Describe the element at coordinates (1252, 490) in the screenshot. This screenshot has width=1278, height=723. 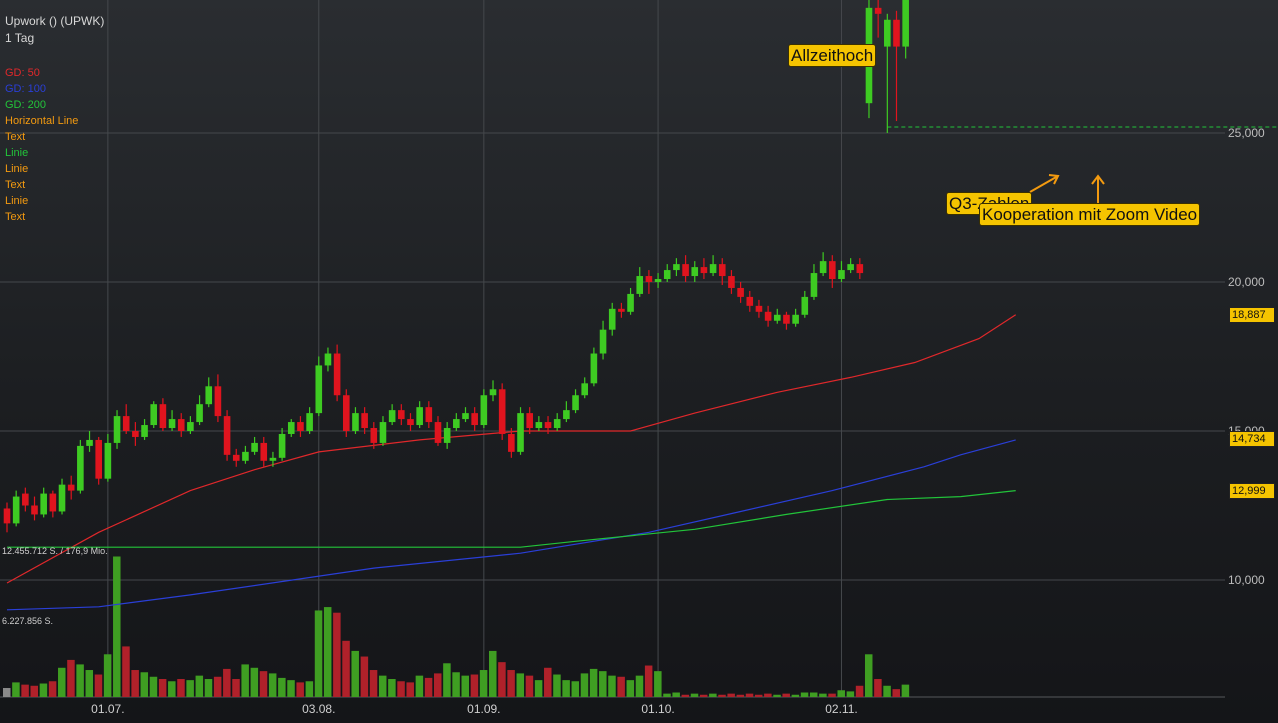
I see `price-tag: 12,999` at that location.